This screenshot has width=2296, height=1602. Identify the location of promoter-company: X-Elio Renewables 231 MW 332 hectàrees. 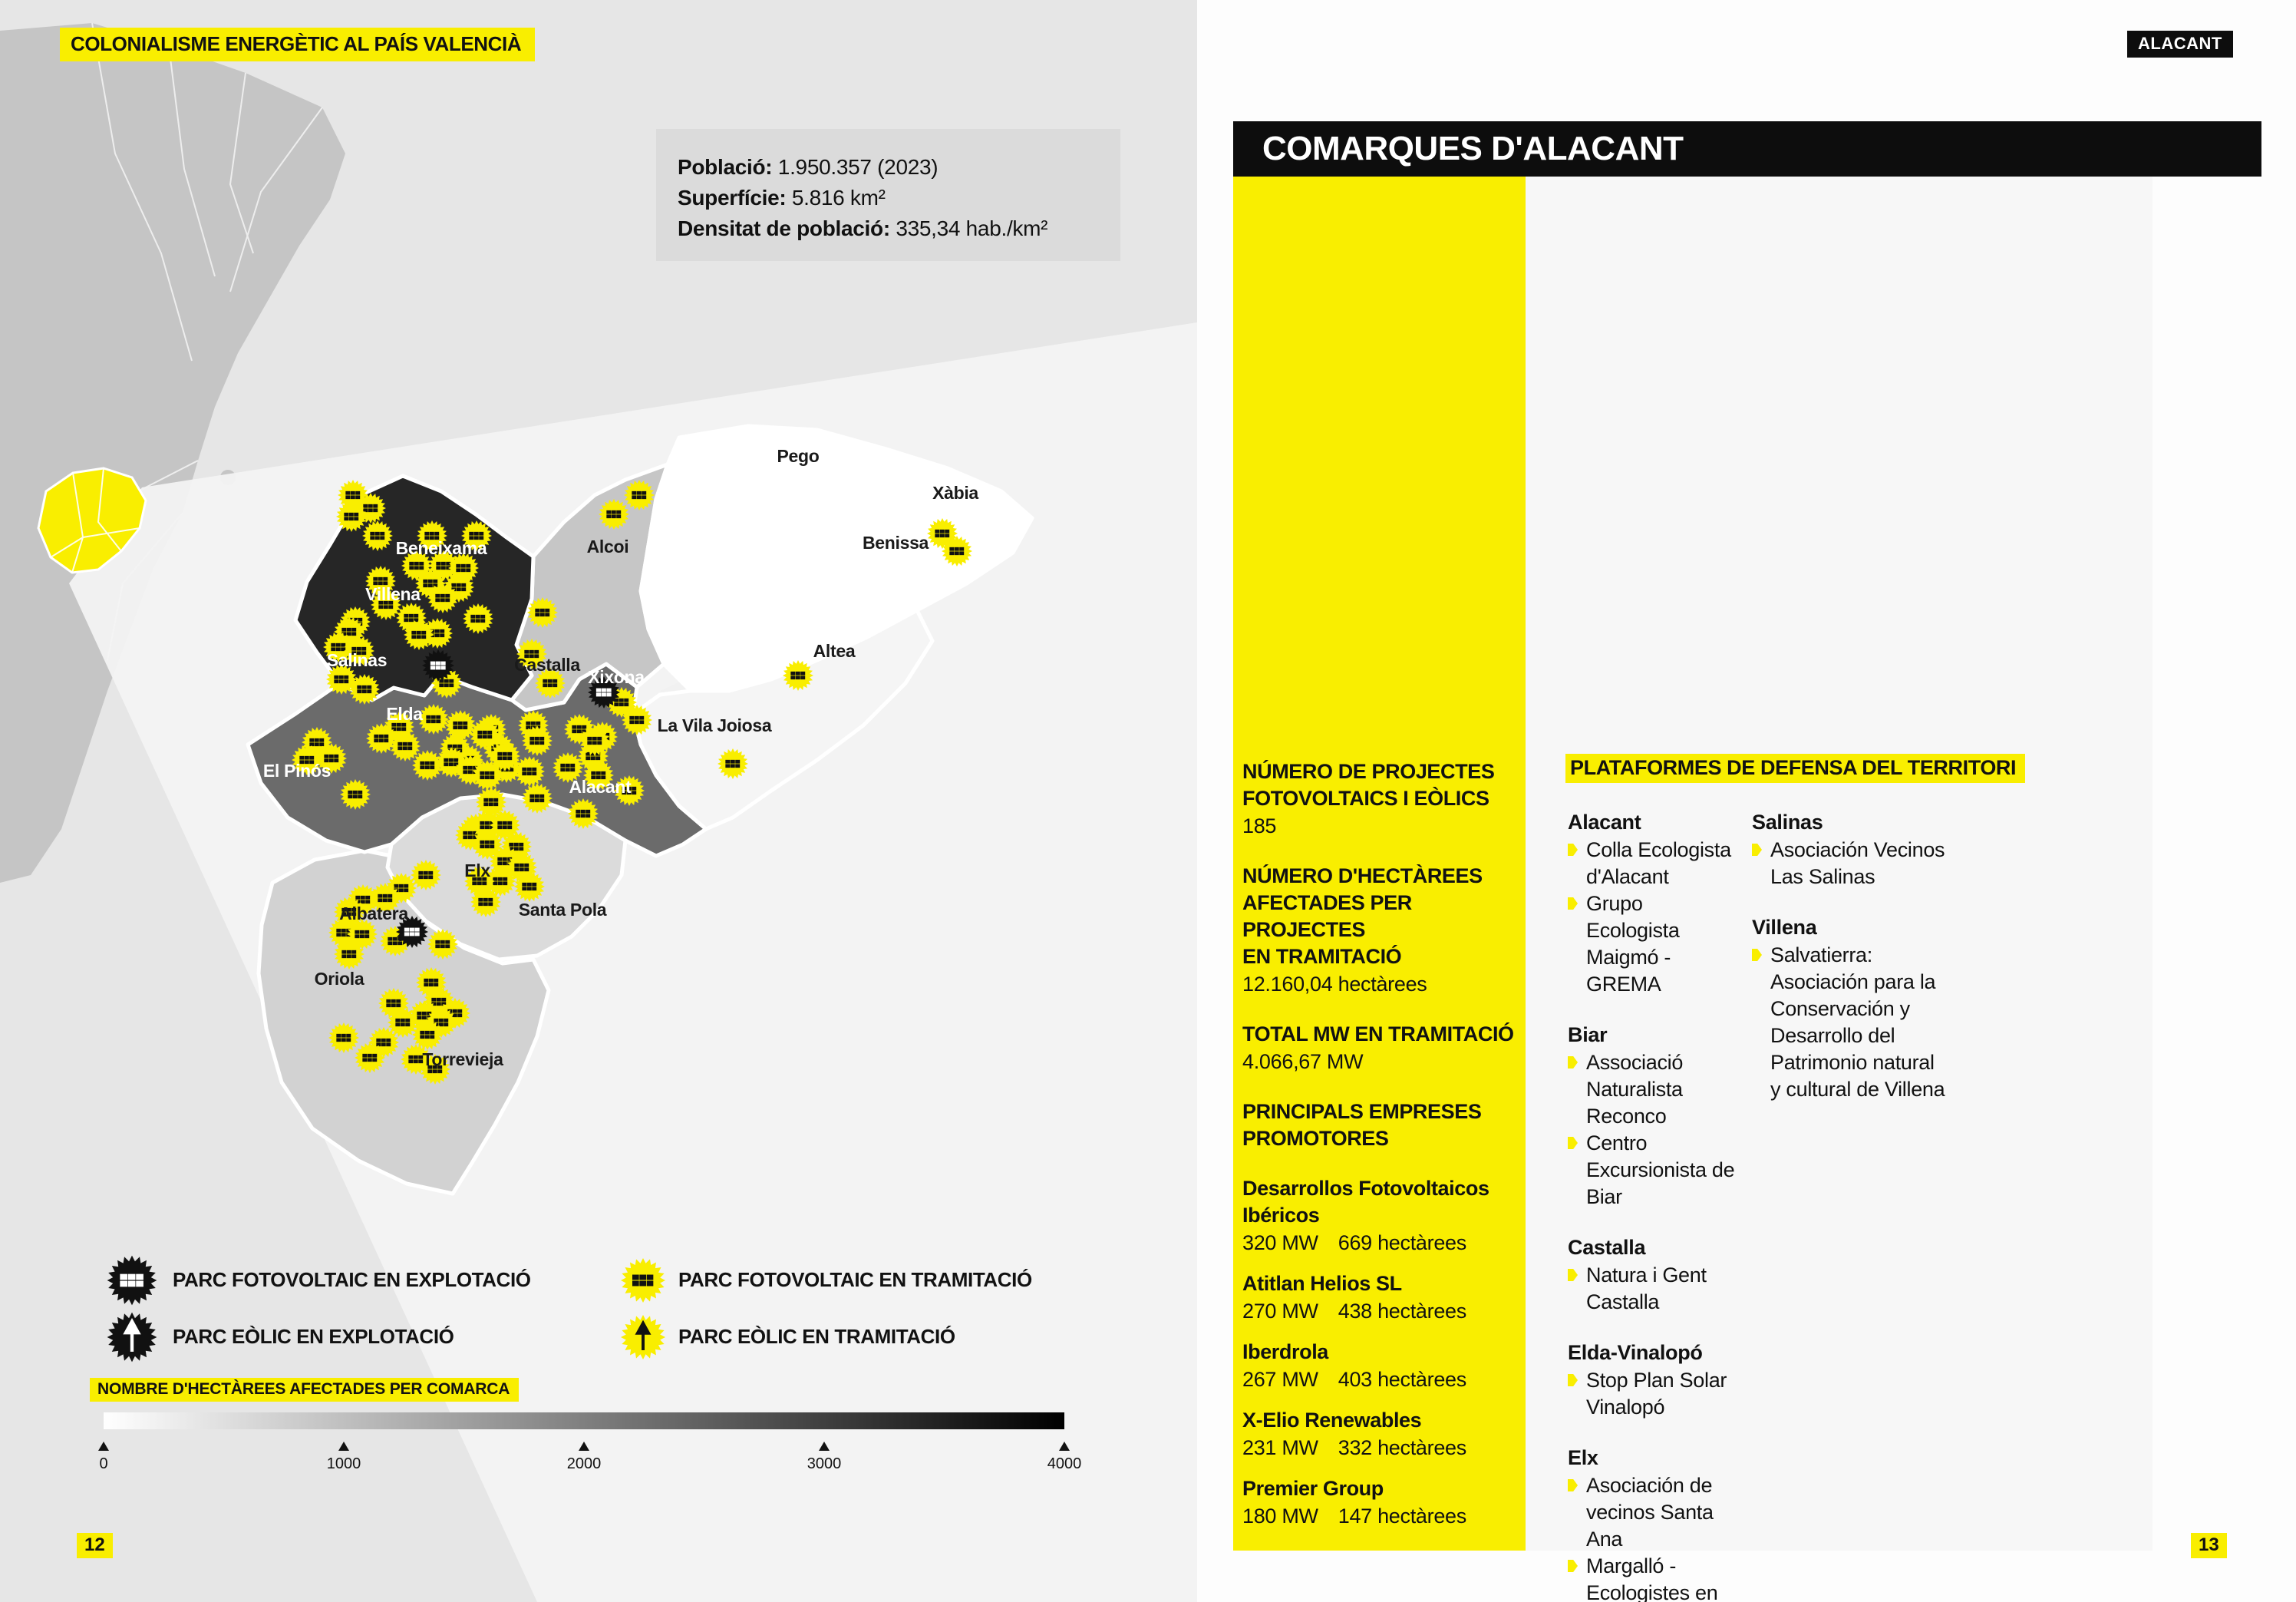
(1354, 1434).